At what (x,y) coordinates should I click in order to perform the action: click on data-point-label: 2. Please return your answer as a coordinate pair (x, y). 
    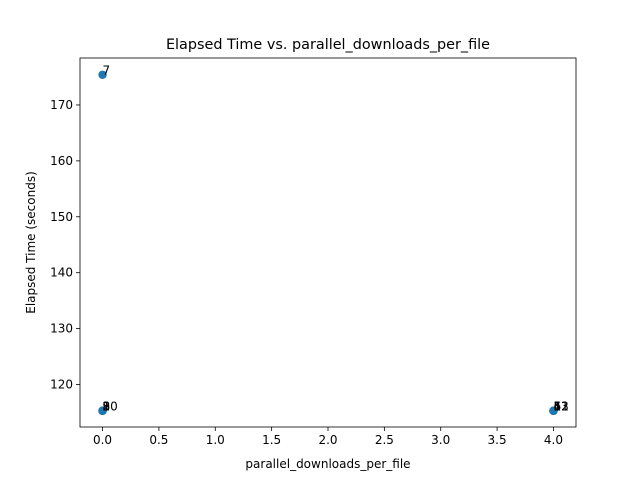
    Looking at the image, I should click on (107, 406).